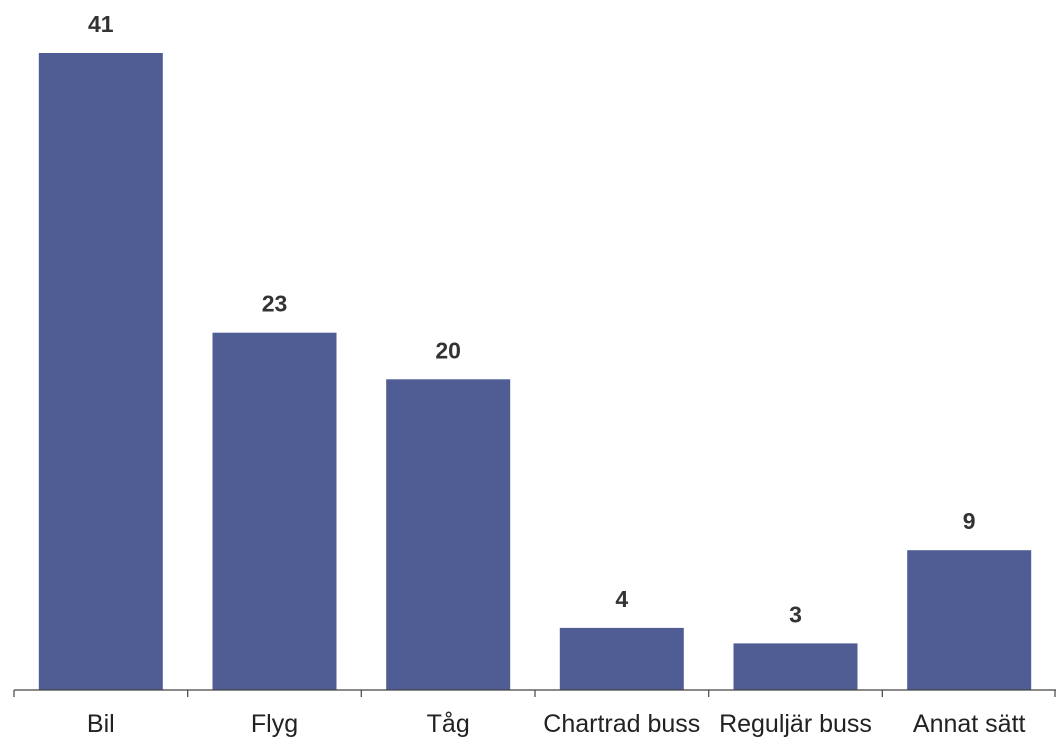 This screenshot has height=739, width=1057. I want to click on value-label-reguljar-buss: 3, so click(795, 614).